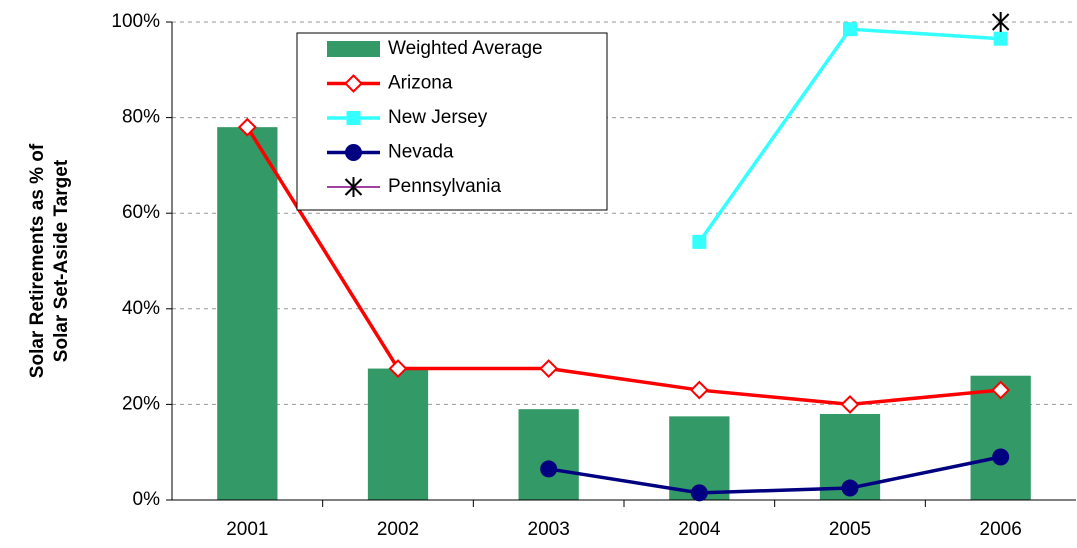  Describe the element at coordinates (398, 529) in the screenshot. I see `x-tick-label: 2002` at that location.